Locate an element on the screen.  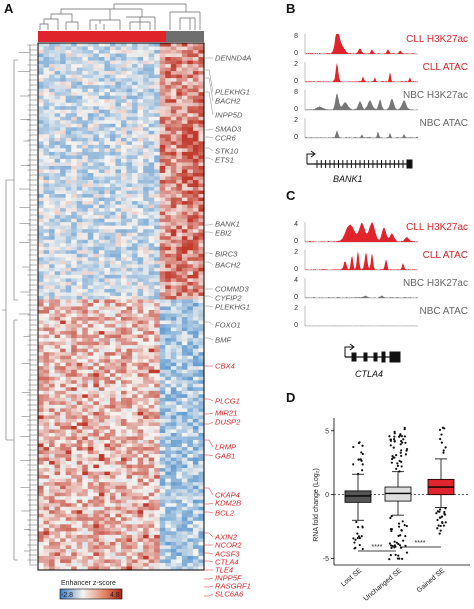
legend-max: 4.8 is located at coordinates (115, 595).